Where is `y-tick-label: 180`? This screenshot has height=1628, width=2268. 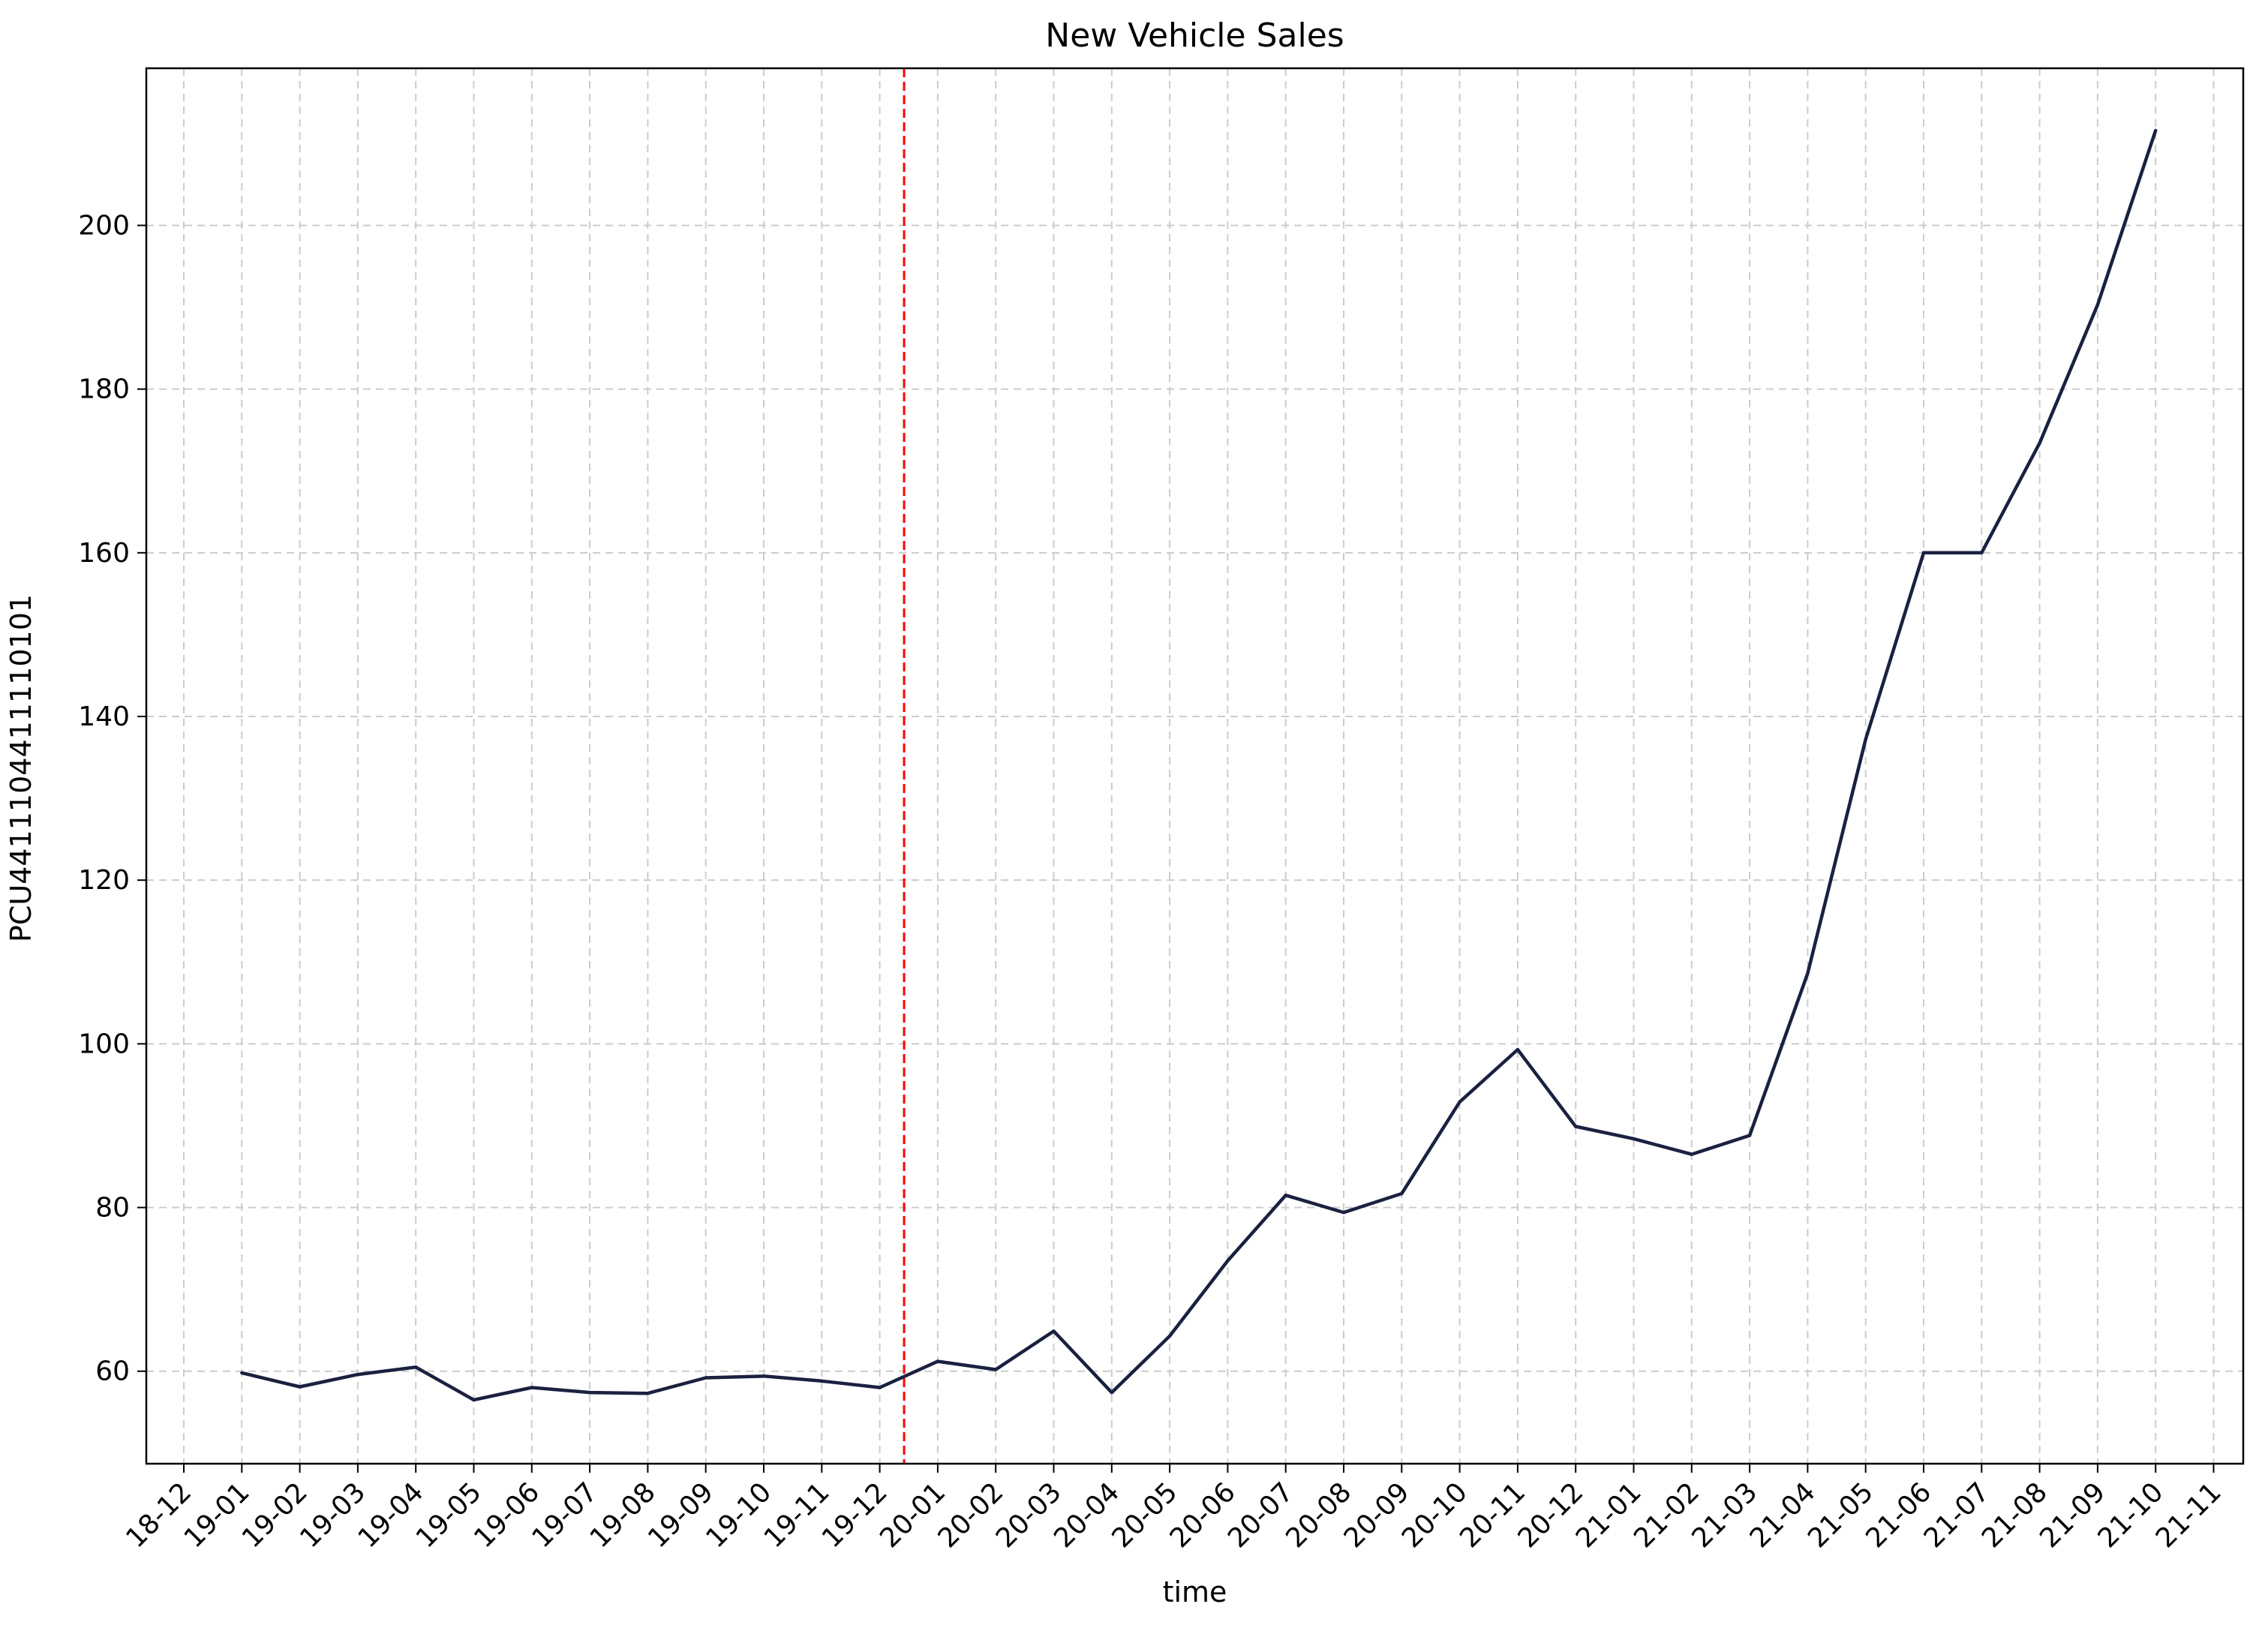
y-tick-label: 180 is located at coordinates (104, 389).